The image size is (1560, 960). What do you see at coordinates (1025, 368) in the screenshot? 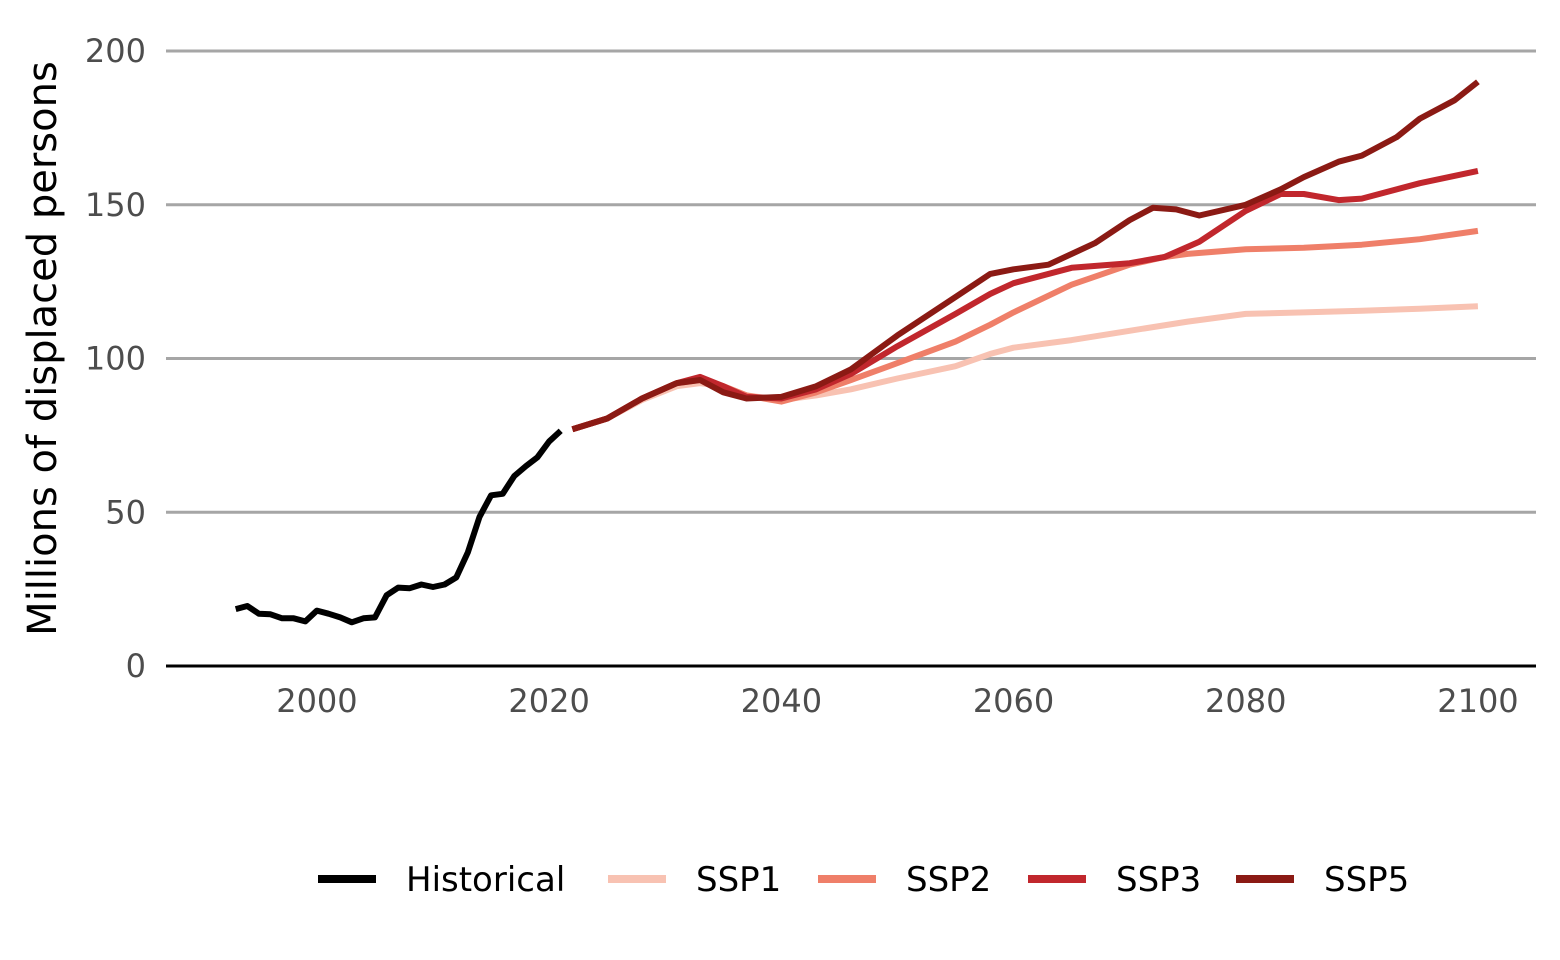
I see `series-line-ssp1` at bounding box center [1025, 368].